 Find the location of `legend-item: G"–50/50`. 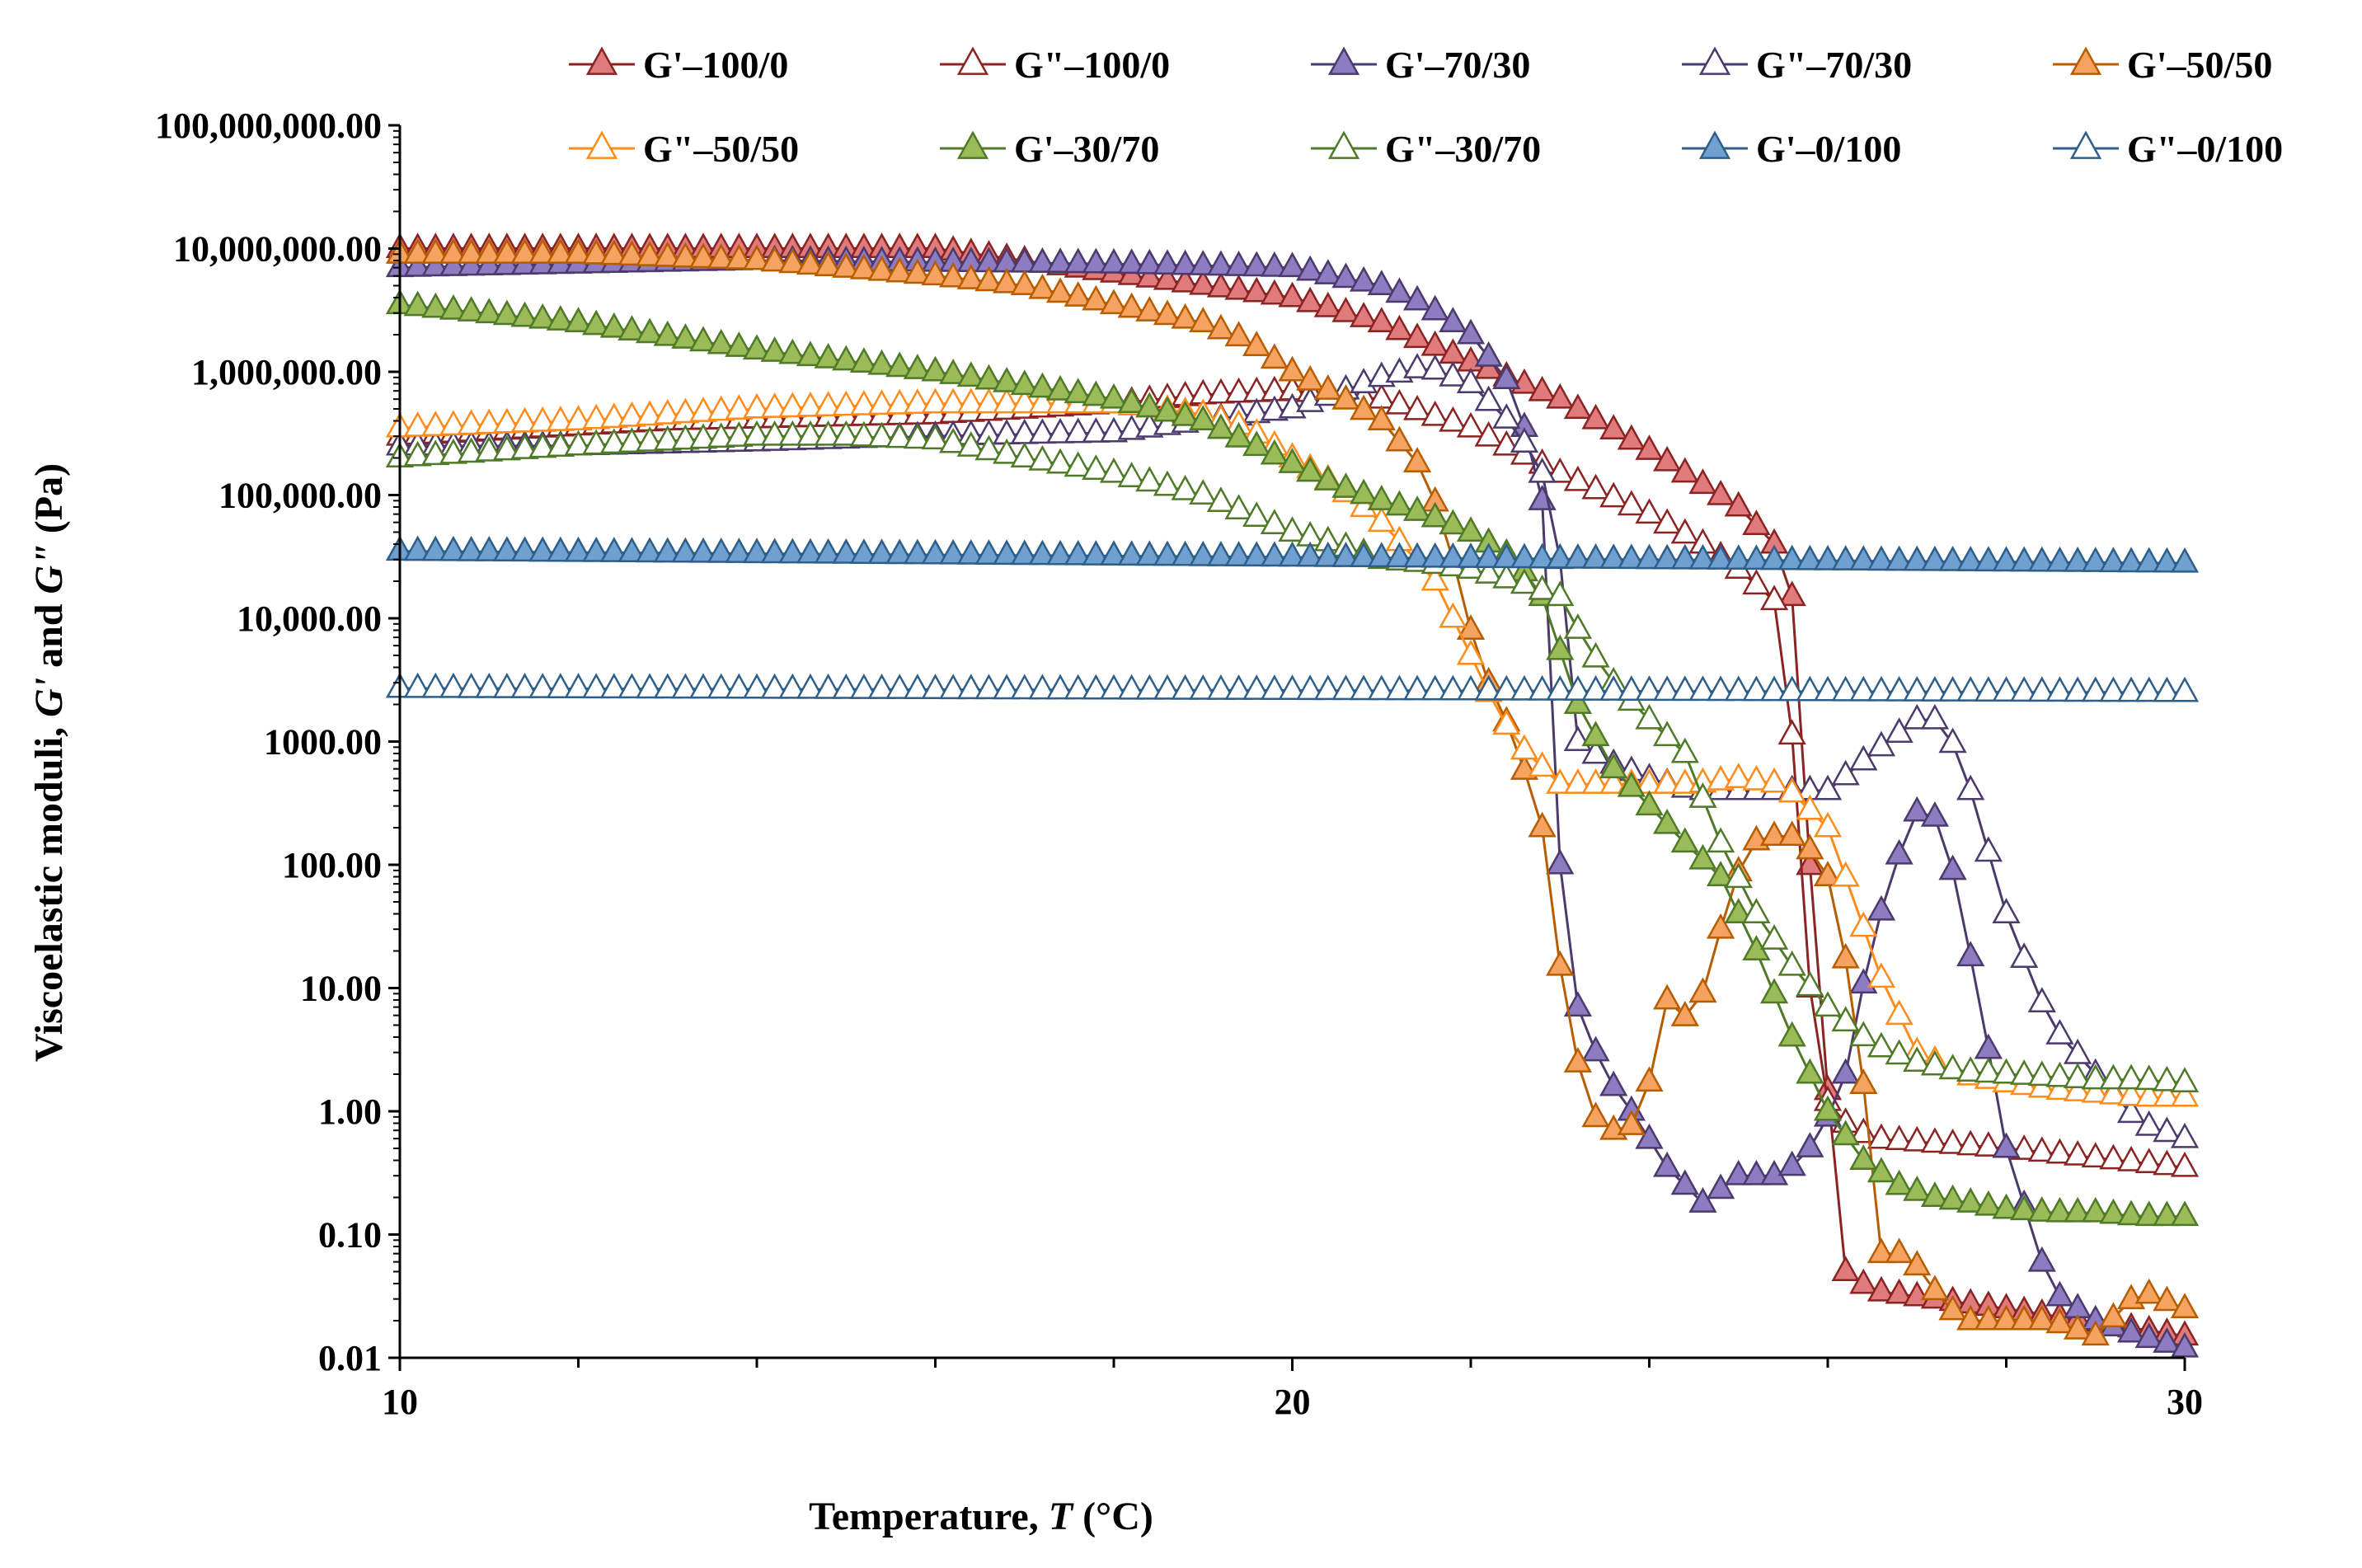

legend-item: G"–50/50 is located at coordinates (684, 149).